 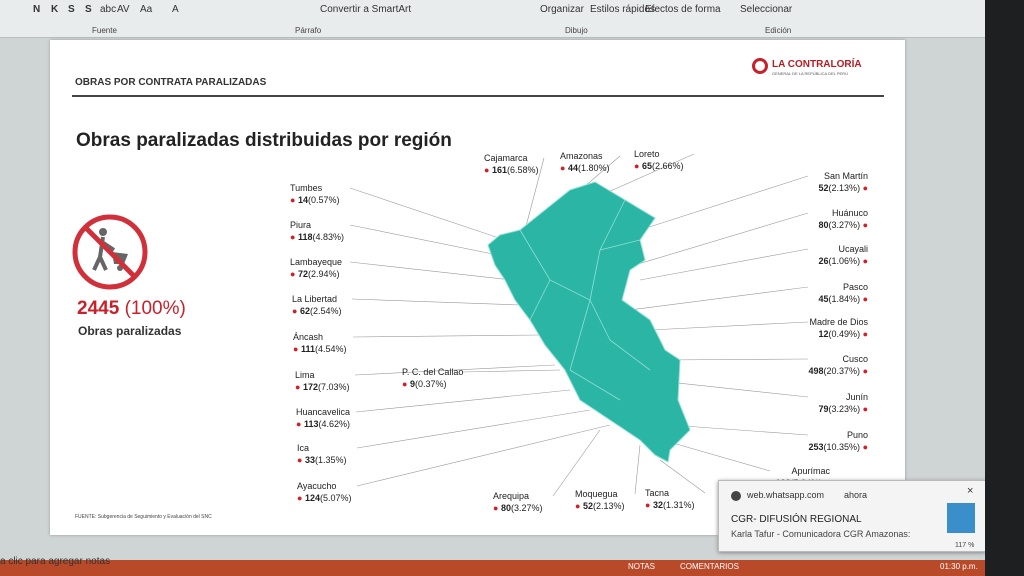 What do you see at coordinates (302, 200) in the screenshot?
I see `region-count: 14` at bounding box center [302, 200].